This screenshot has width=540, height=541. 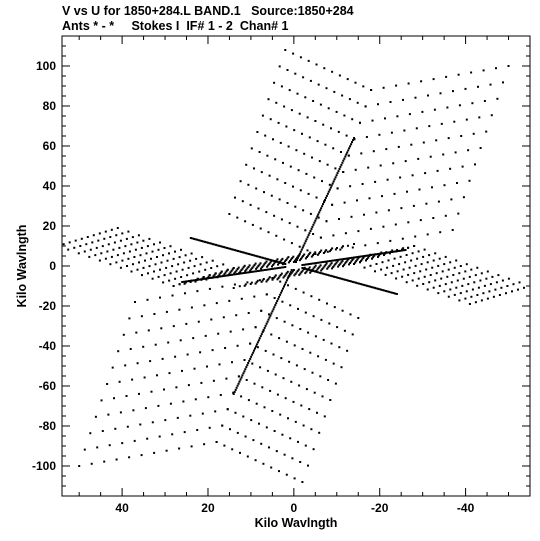 What do you see at coordinates (48, 306) in the screenshot?
I see `y-tick-label: -20` at bounding box center [48, 306].